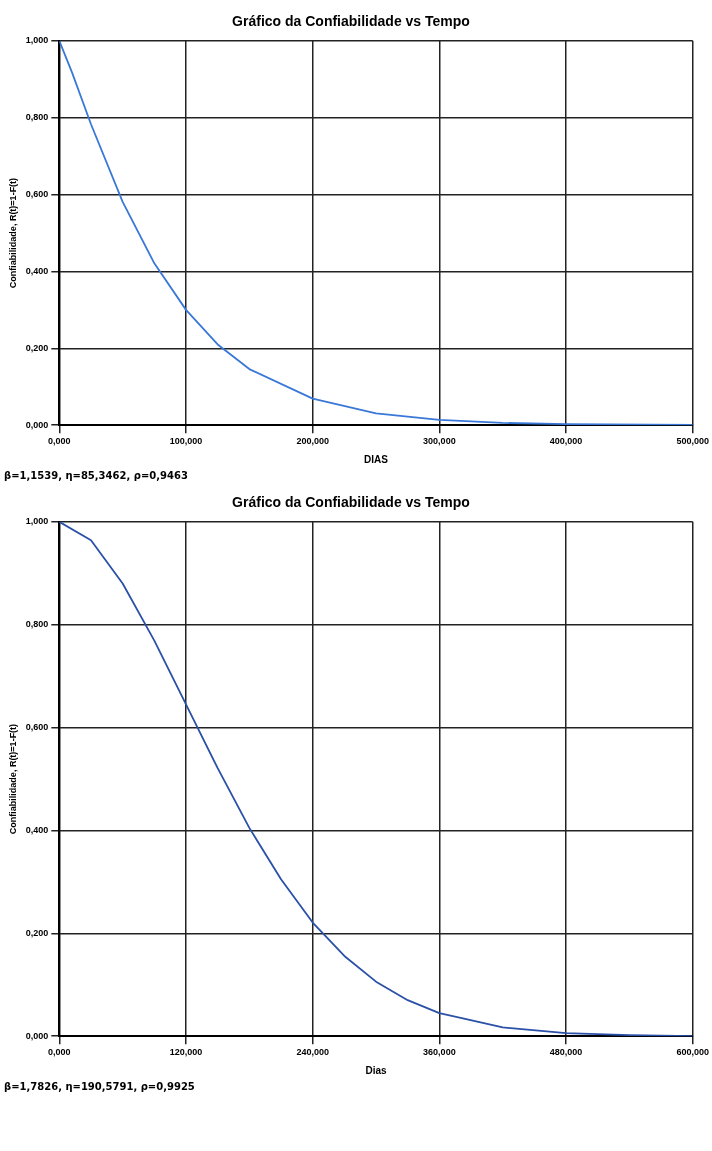 This screenshot has height=1151, width=712. Describe the element at coordinates (439, 441) in the screenshot. I see `x-tick-label: 300,000` at that location.